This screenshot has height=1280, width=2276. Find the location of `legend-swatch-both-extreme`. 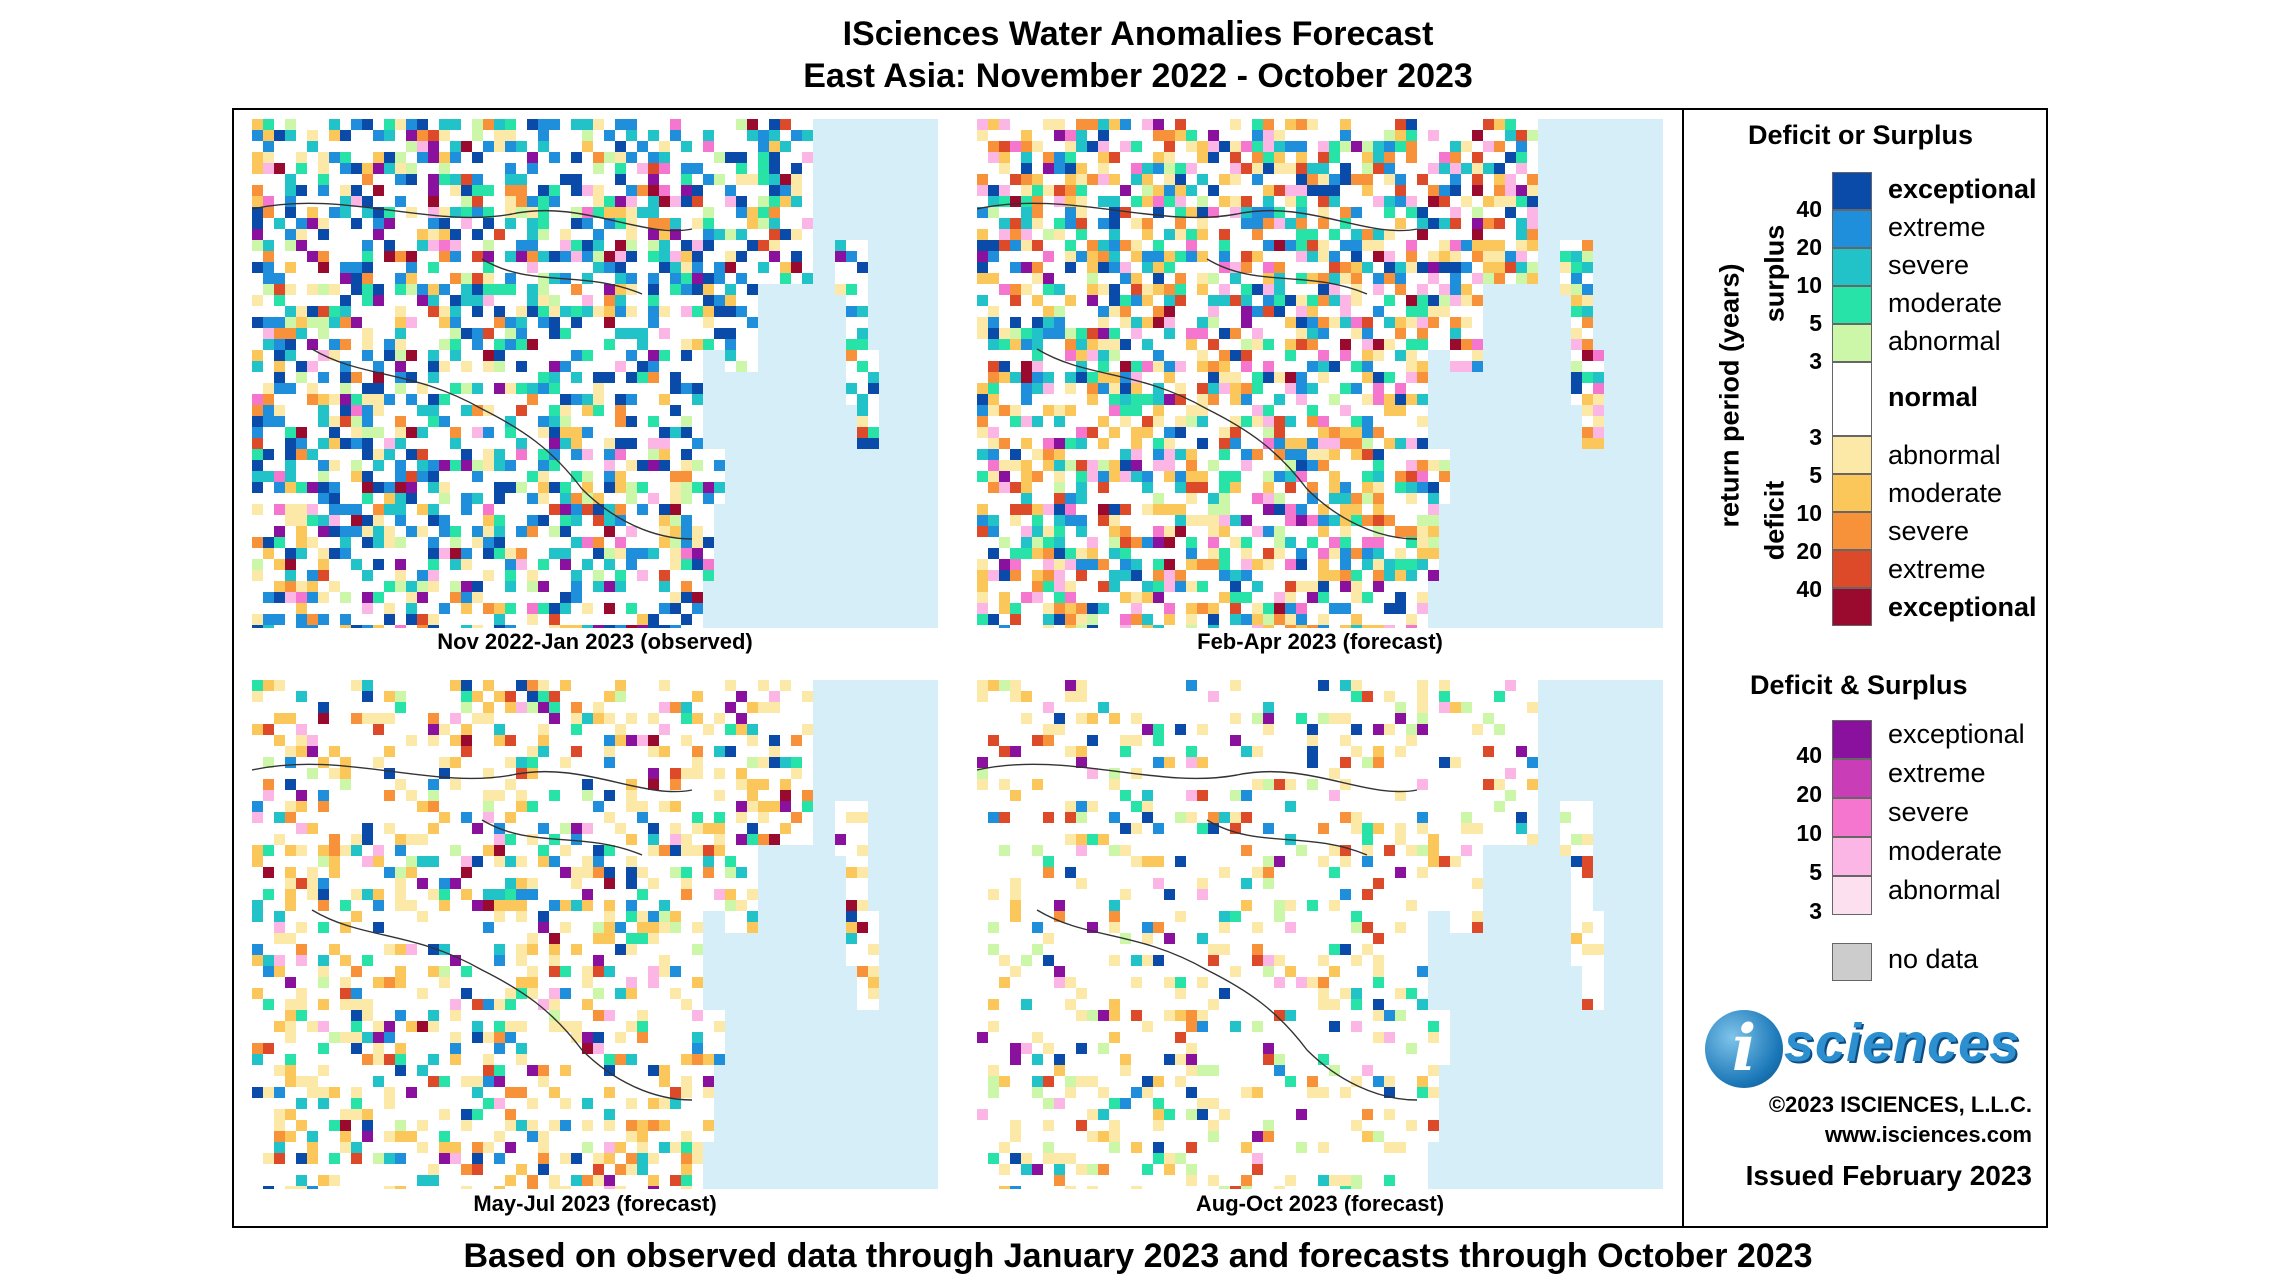

legend-swatch-both-extreme is located at coordinates (1852, 778).